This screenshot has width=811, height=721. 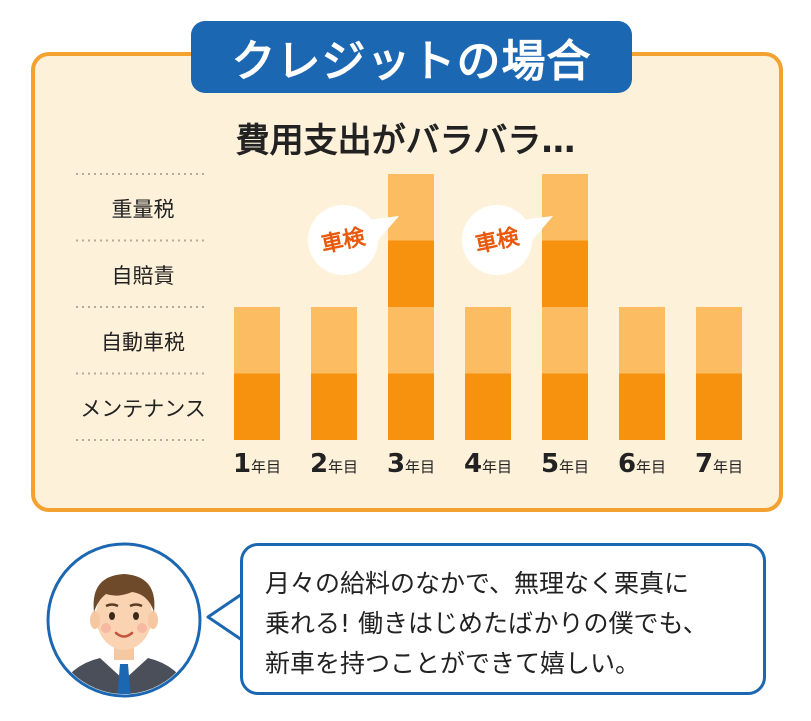 What do you see at coordinates (257, 464) in the screenshot?
I see `x-tick-label: 1年目` at bounding box center [257, 464].